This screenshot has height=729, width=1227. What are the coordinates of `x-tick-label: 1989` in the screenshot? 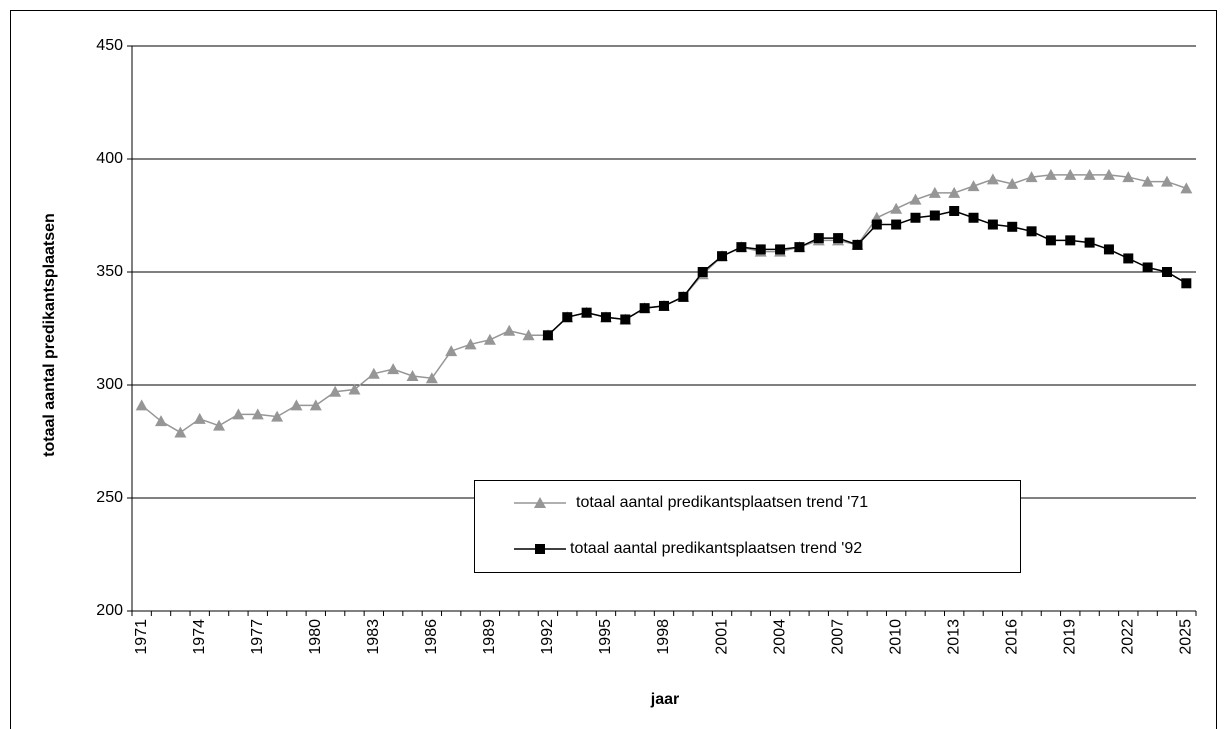 It's located at (489, 637).